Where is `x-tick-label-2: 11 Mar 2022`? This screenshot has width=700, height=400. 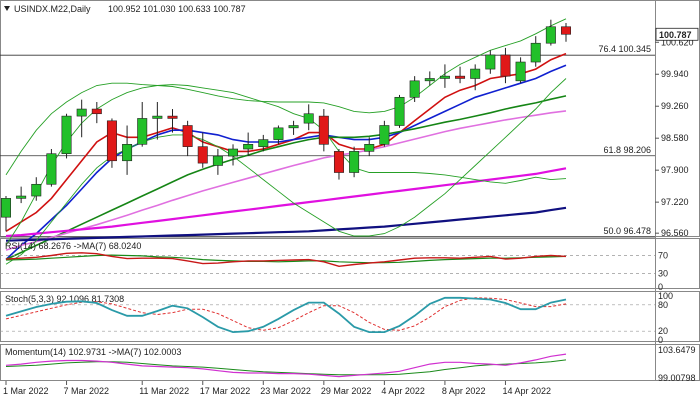 x-tick-label-2: 11 Mar 2022 is located at coordinates (164, 391).